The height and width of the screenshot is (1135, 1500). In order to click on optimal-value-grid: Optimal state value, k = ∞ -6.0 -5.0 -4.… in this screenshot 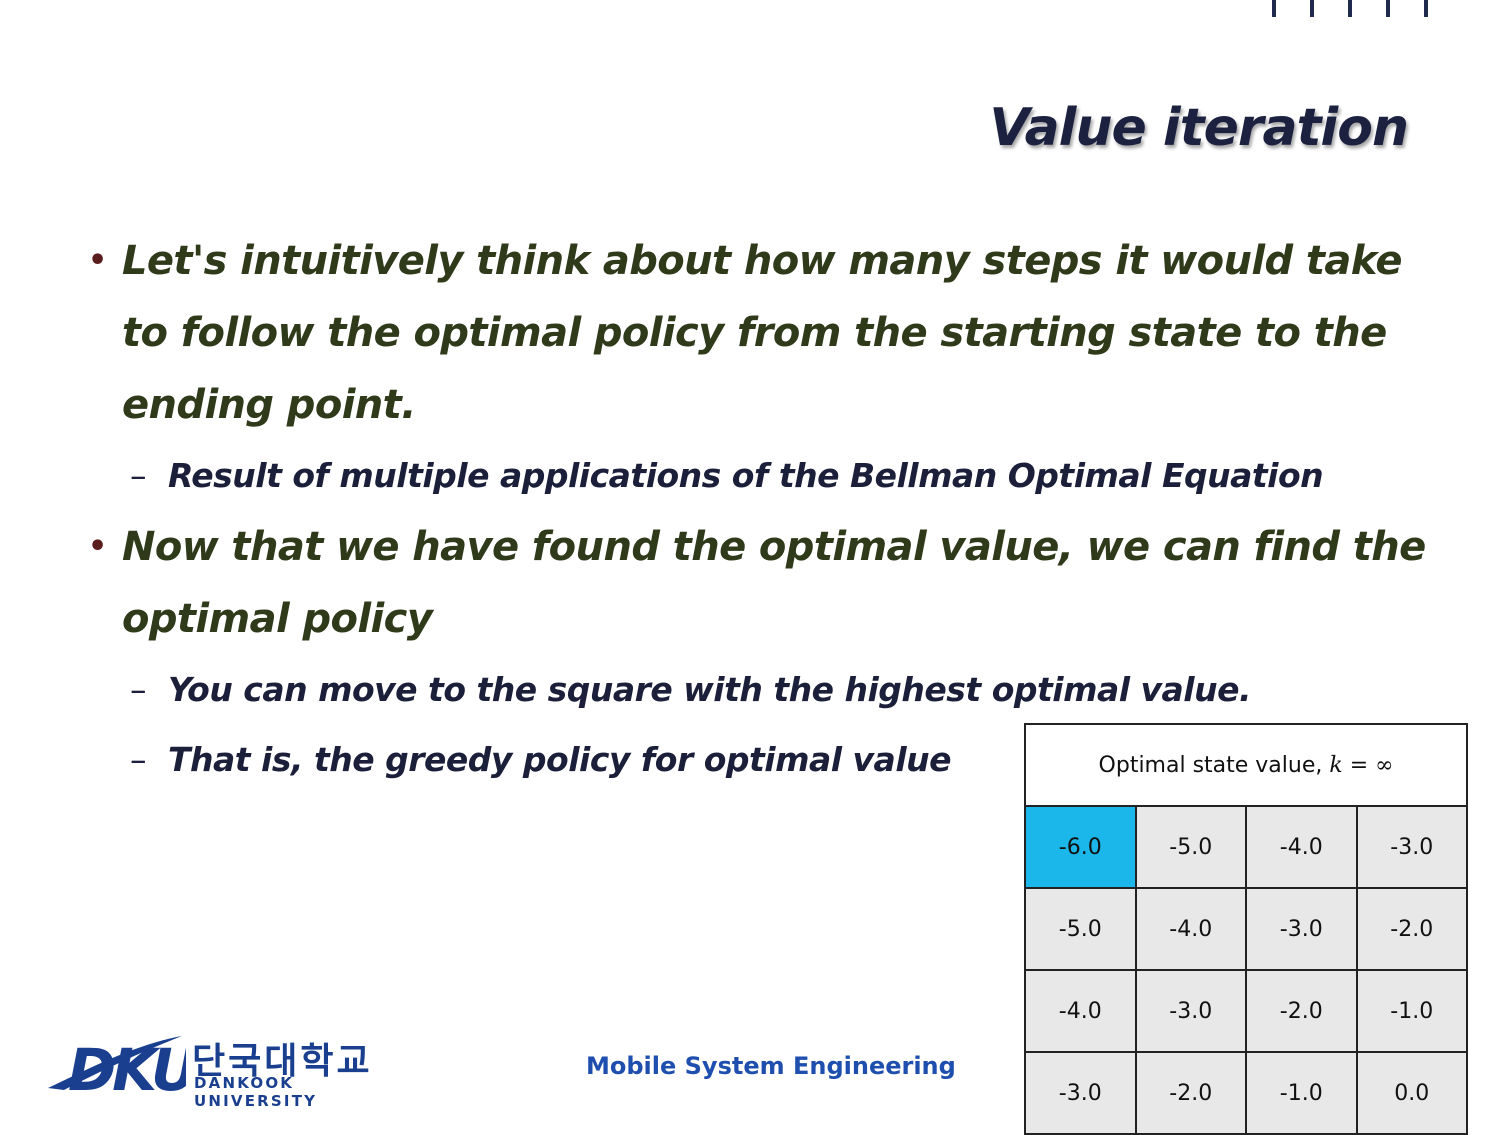, I will do `click(1246, 929)`.